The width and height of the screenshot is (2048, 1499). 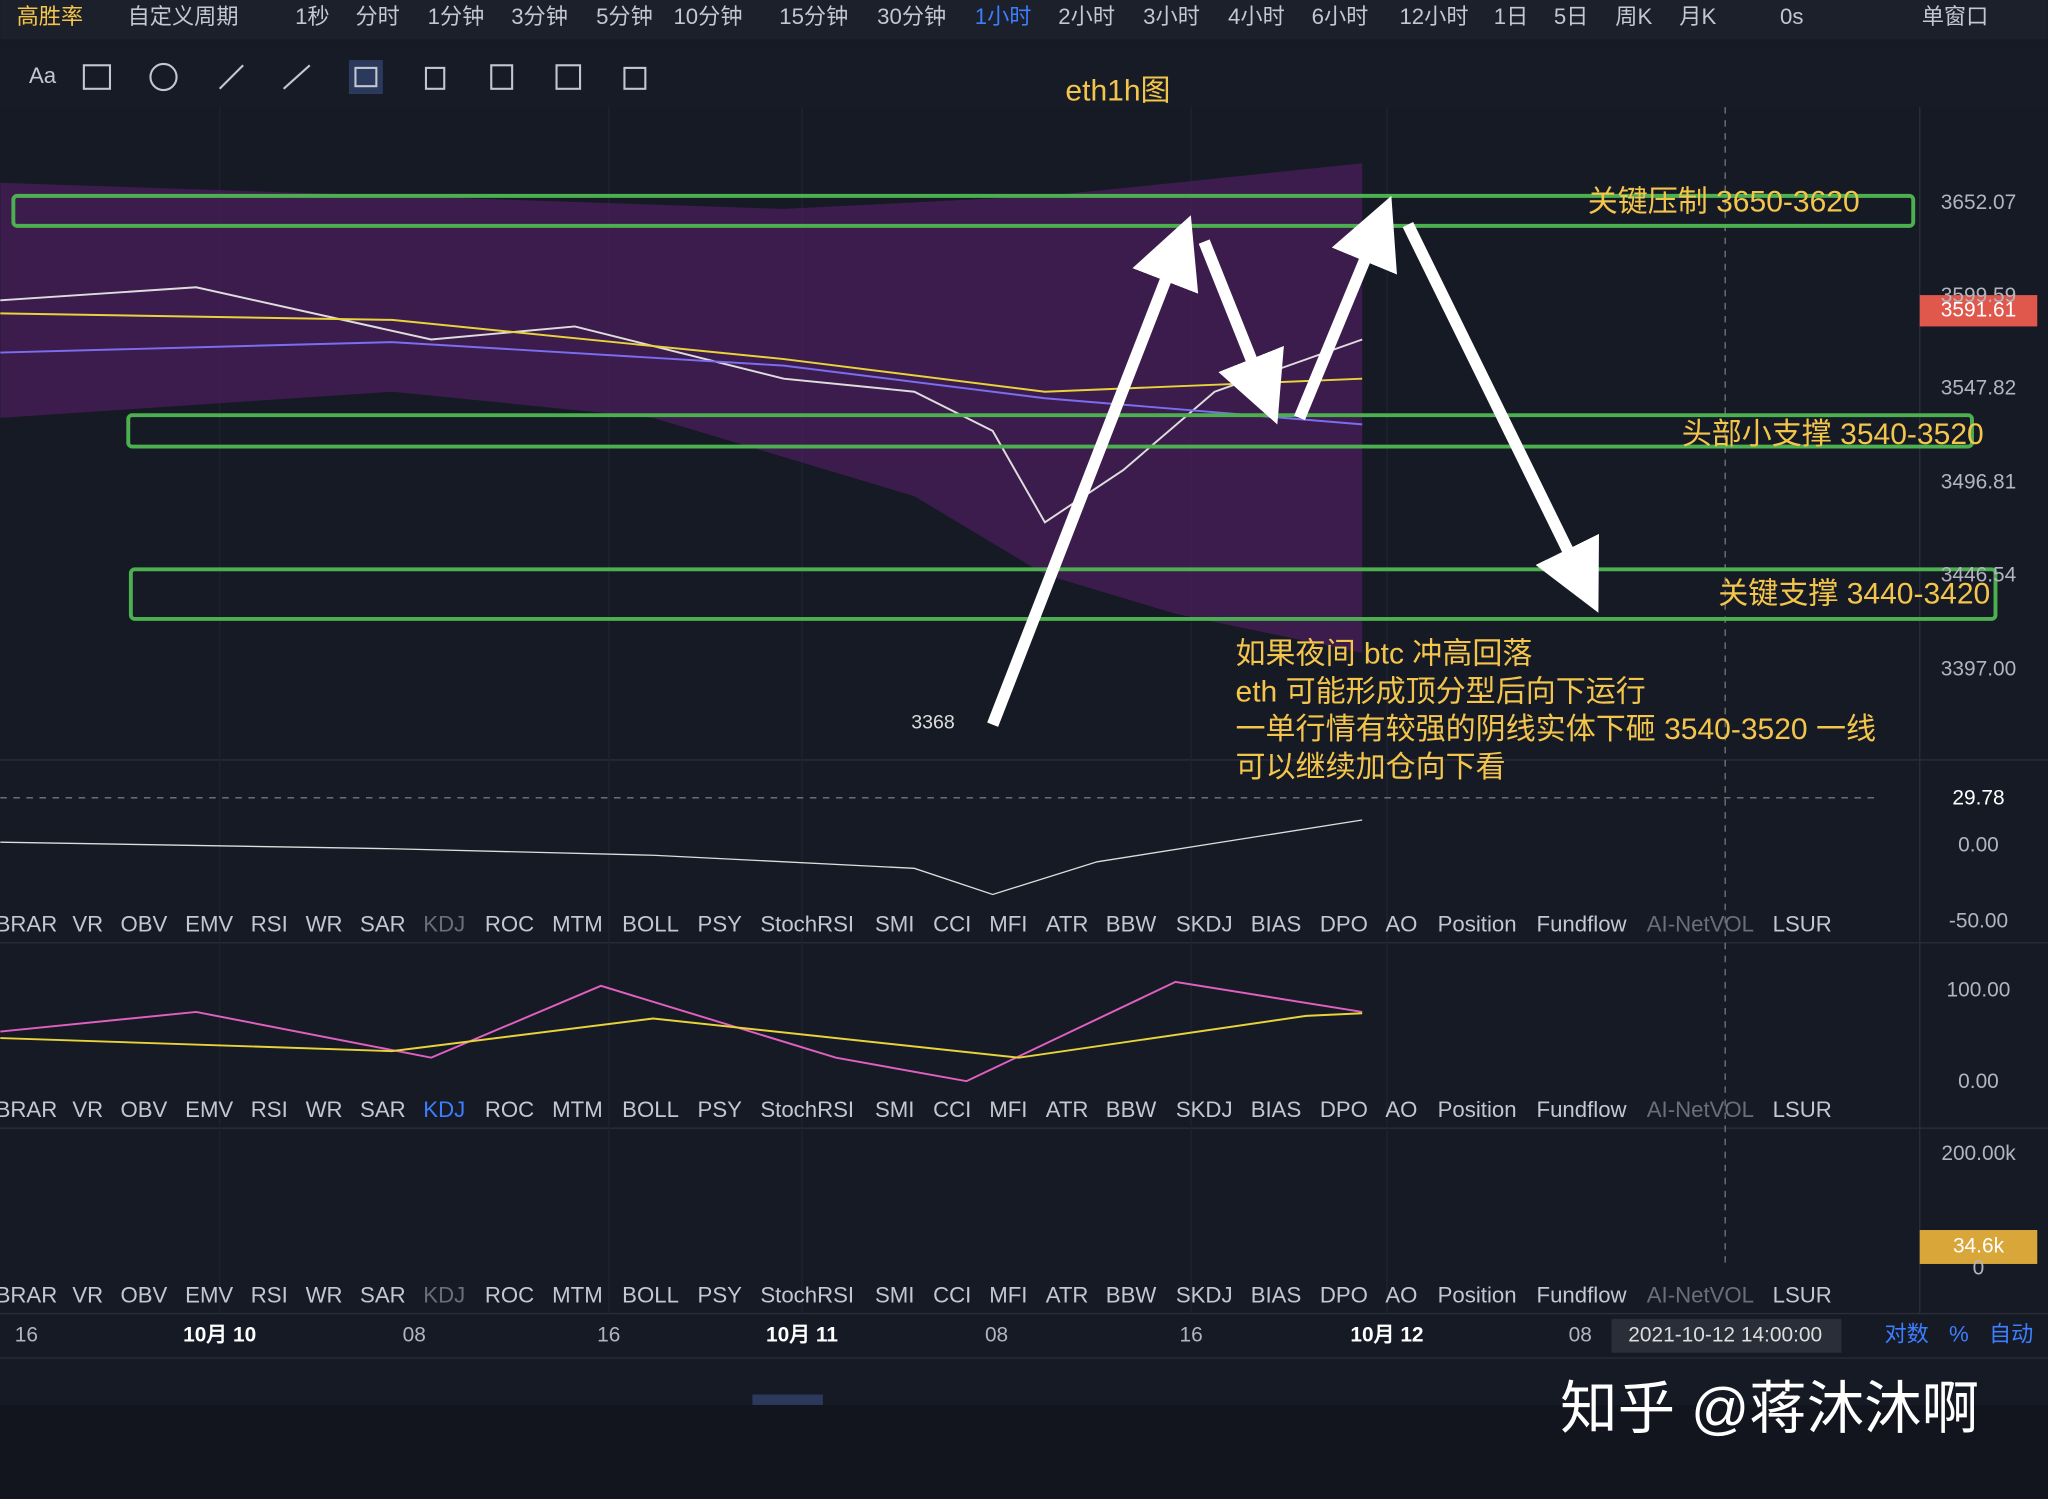 What do you see at coordinates (377, 16) in the screenshot?
I see `period-button: 分时` at bounding box center [377, 16].